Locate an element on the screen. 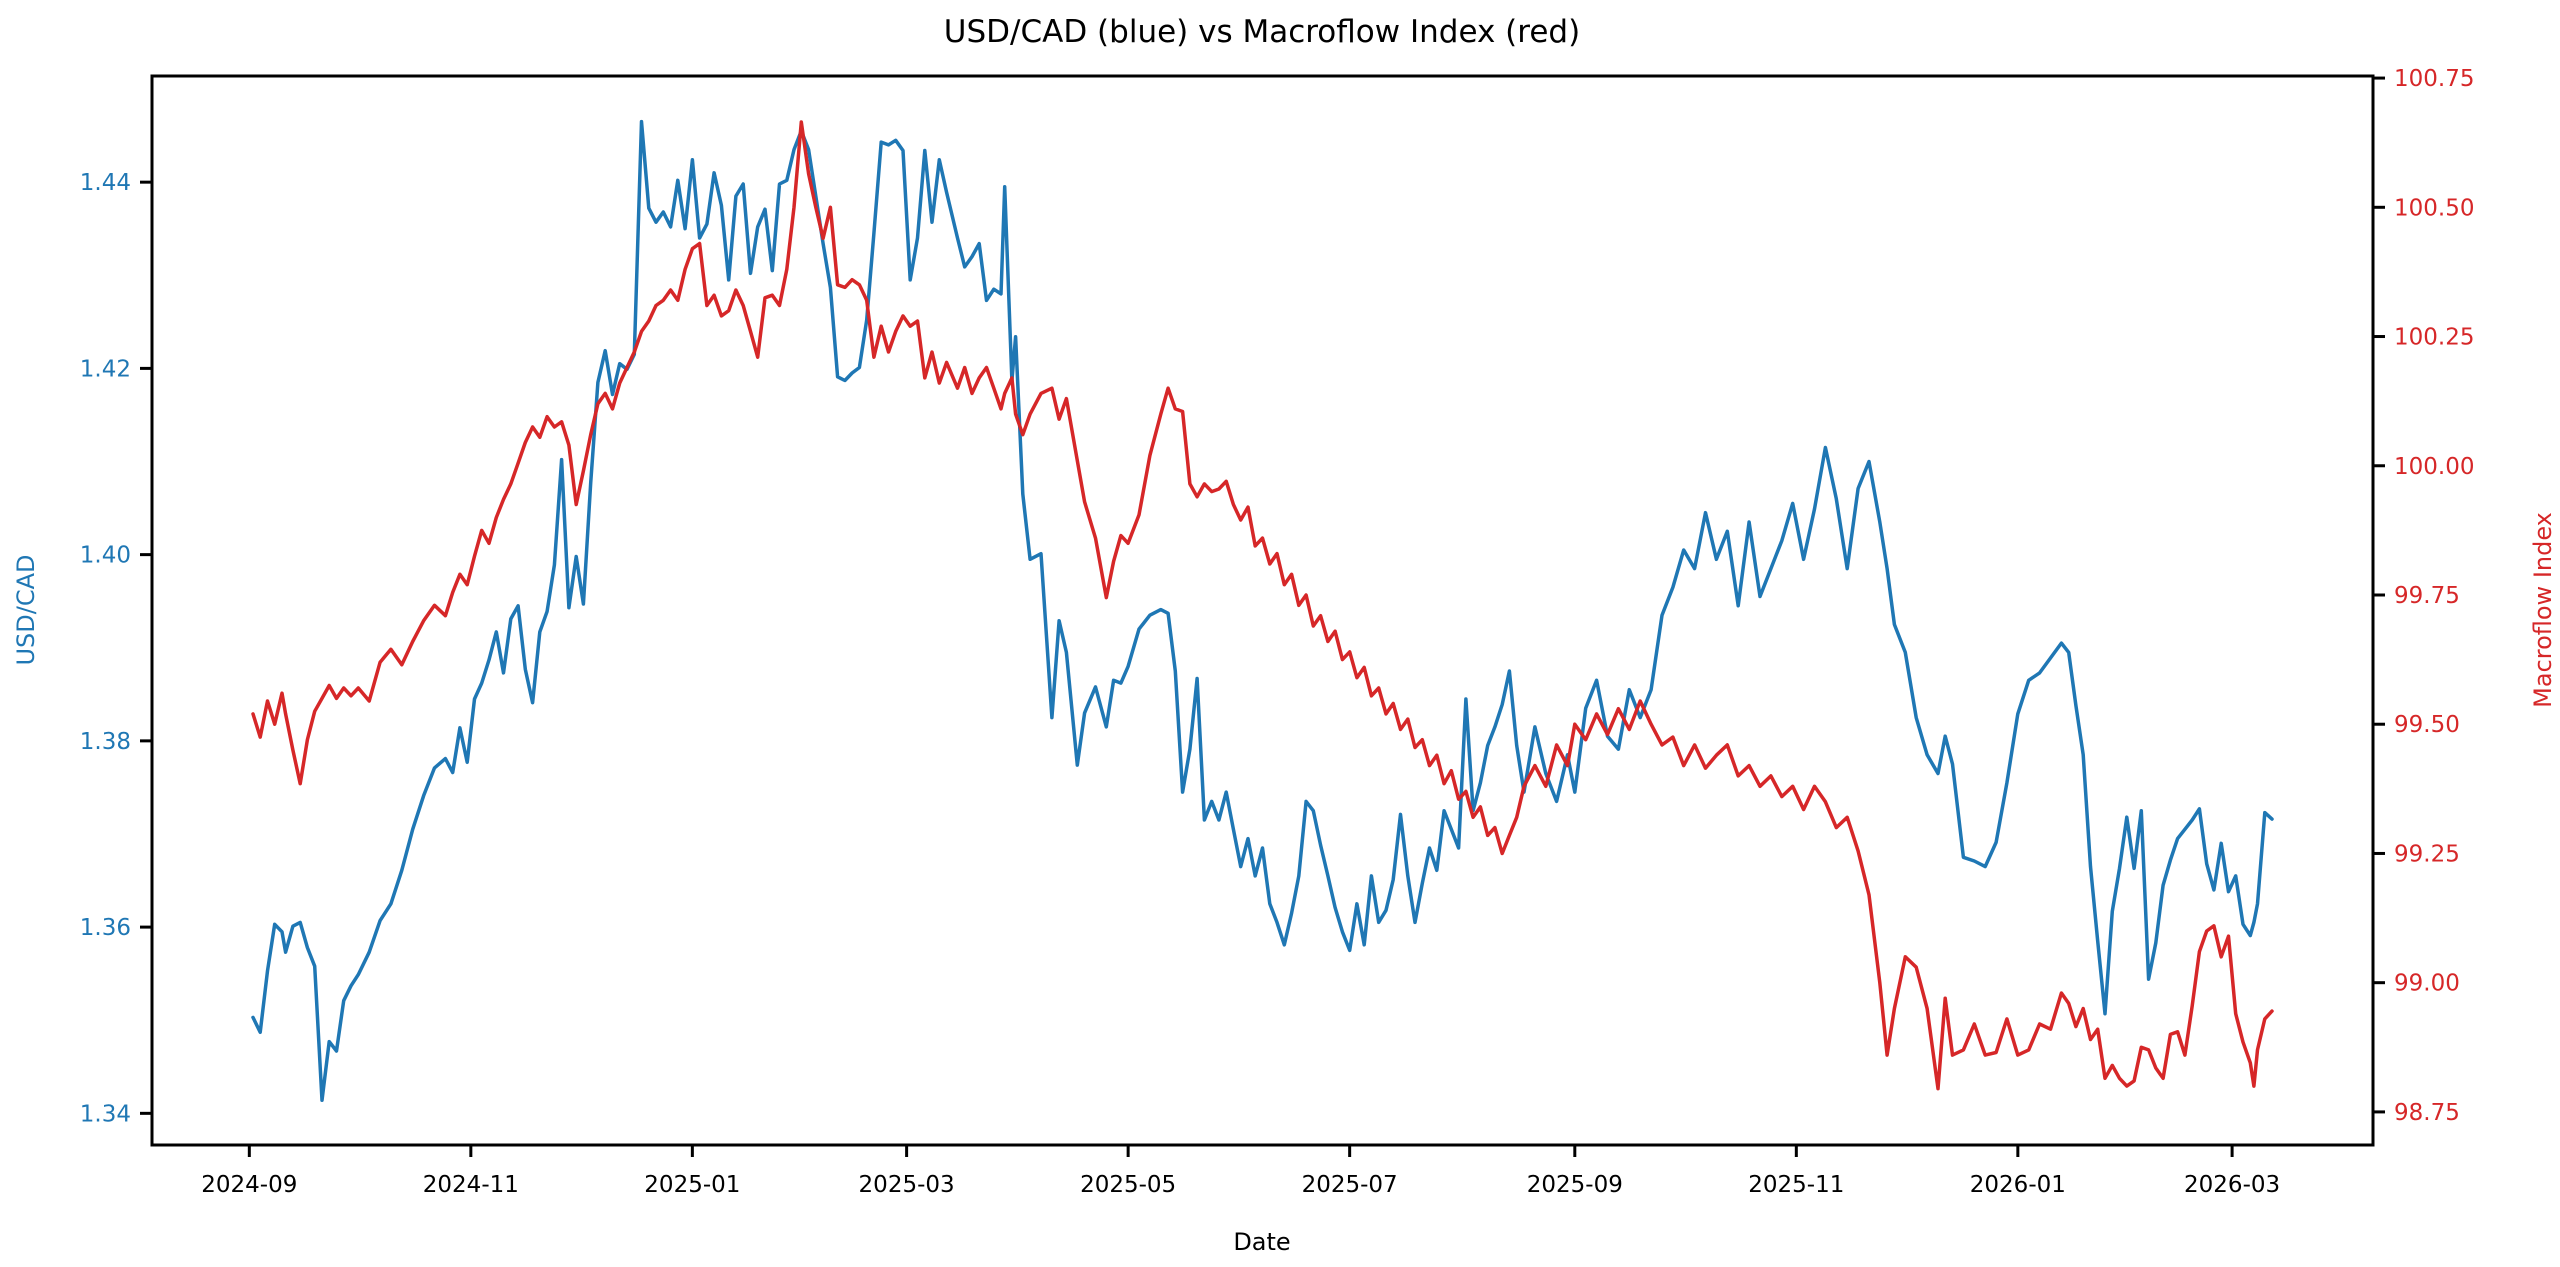  left-tick-label: 1.44 is located at coordinates (105, 183).